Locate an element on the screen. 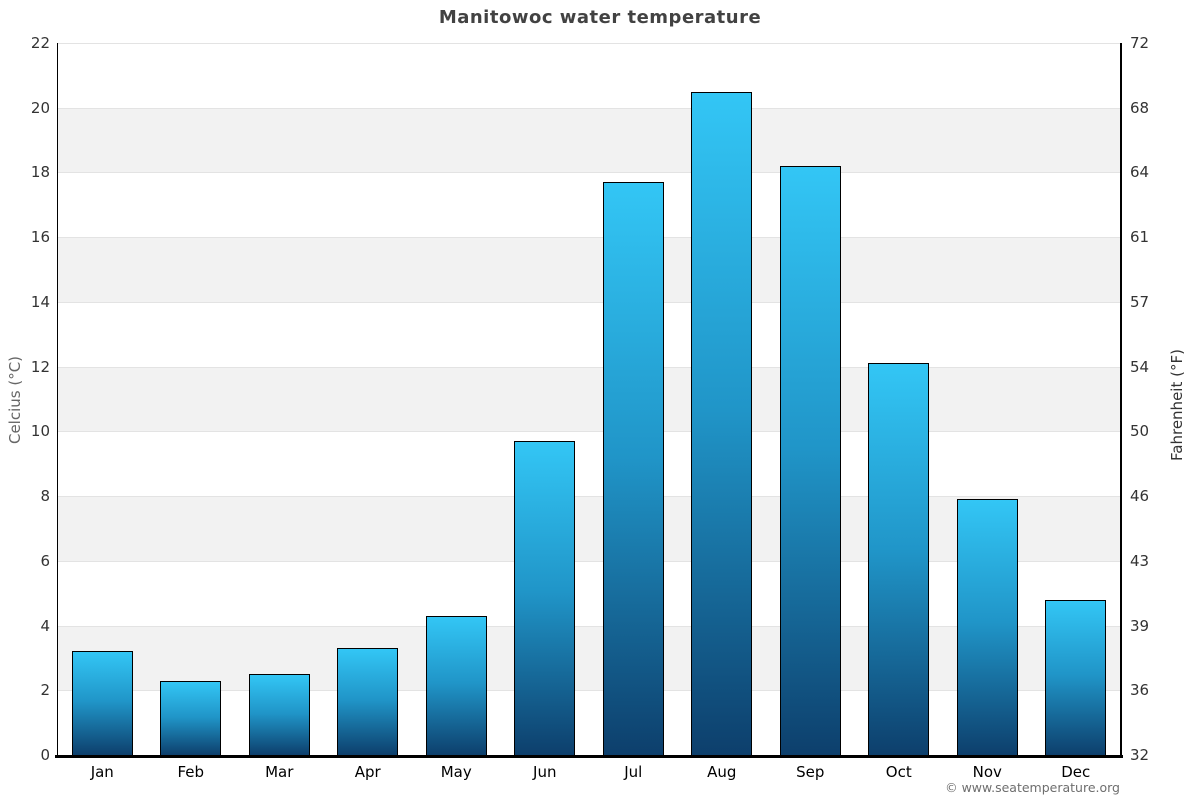  ytick-celsius-18: 18 is located at coordinates (40, 172).